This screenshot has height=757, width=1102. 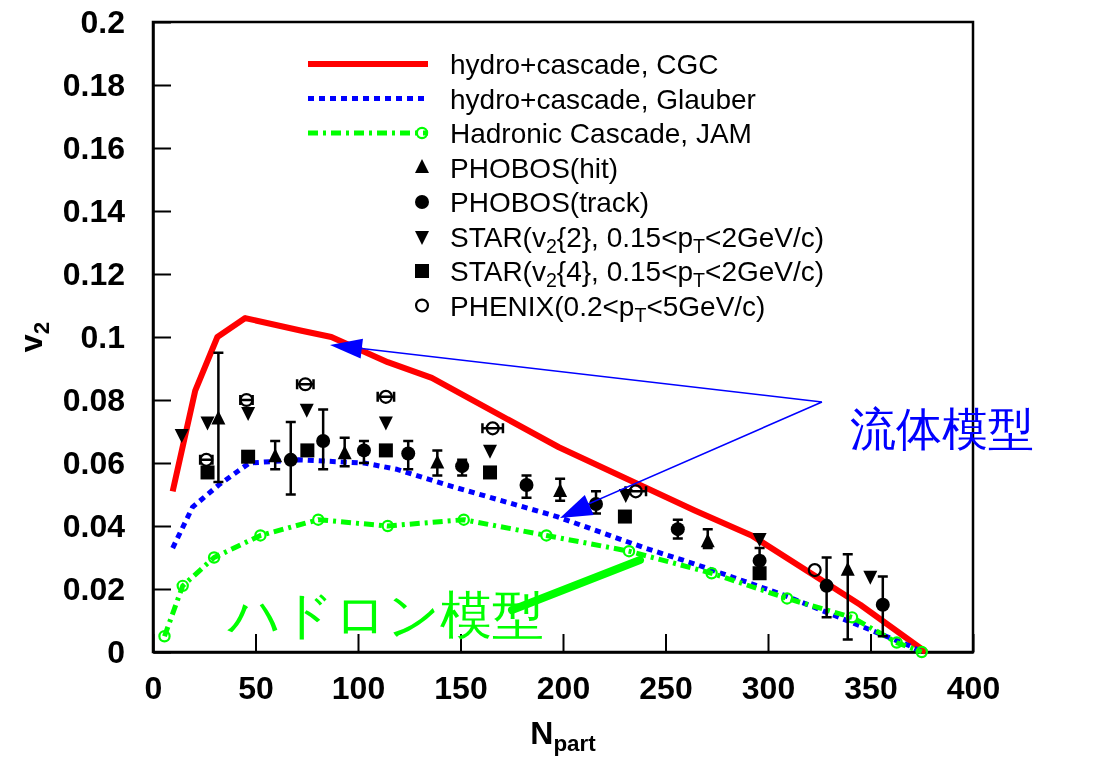 I want to click on y-tick-label: 0.06, so click(x=93, y=462).